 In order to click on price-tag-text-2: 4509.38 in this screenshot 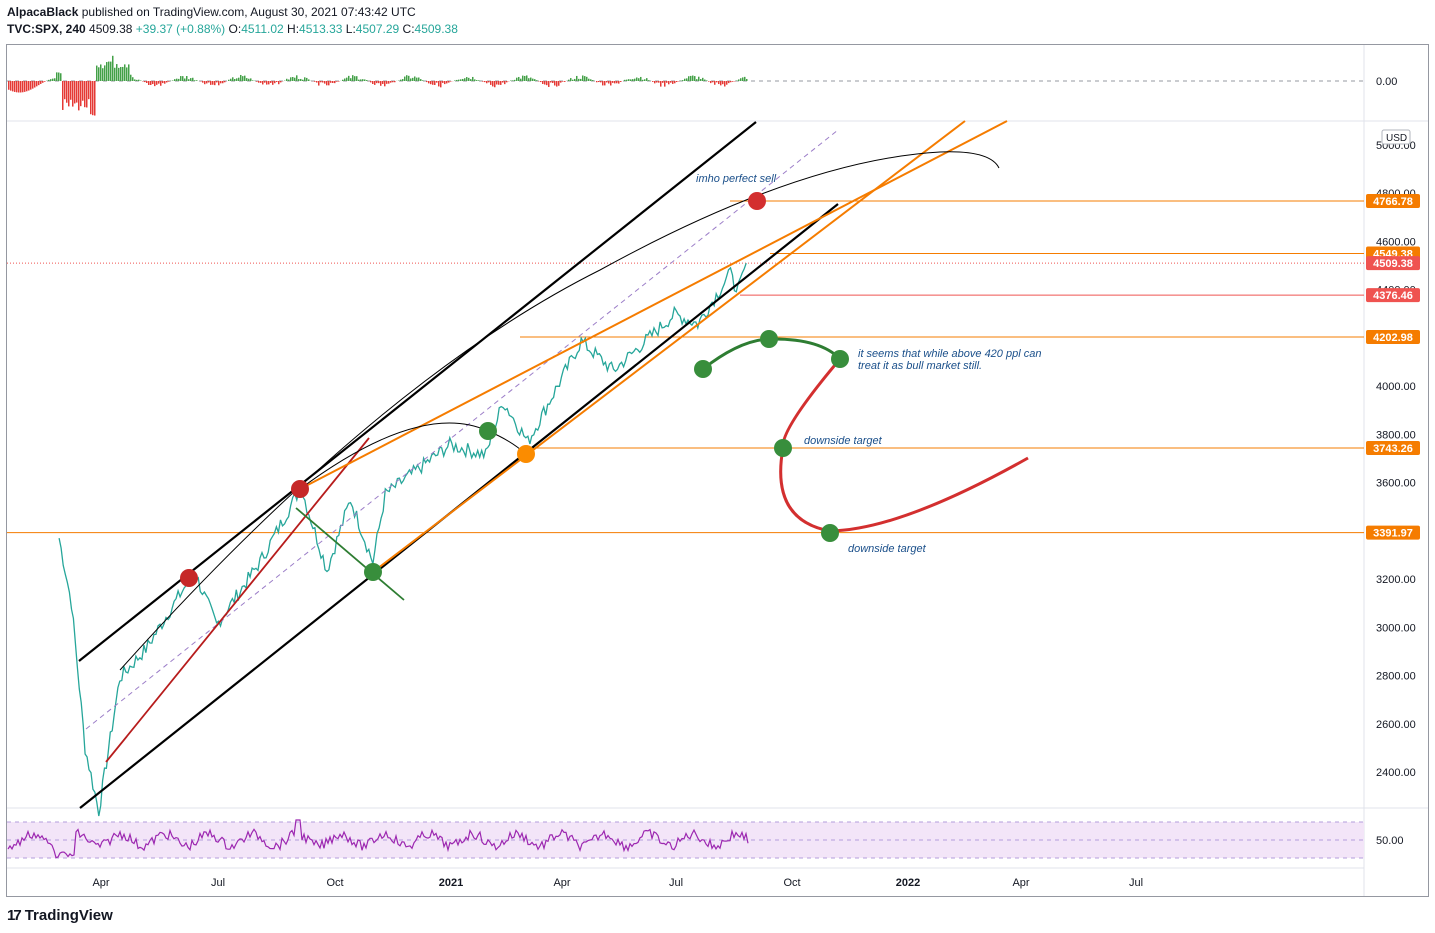, I will do `click(1393, 264)`.